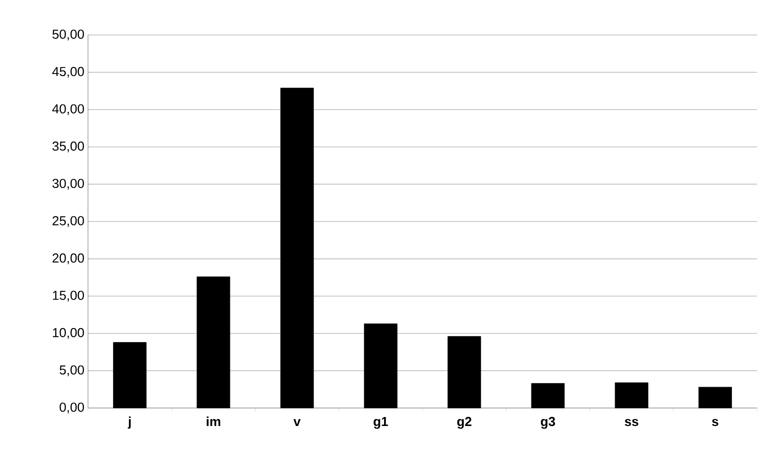  Describe the element at coordinates (68, 109) in the screenshot. I see `y-tick-label: 40,00` at that location.